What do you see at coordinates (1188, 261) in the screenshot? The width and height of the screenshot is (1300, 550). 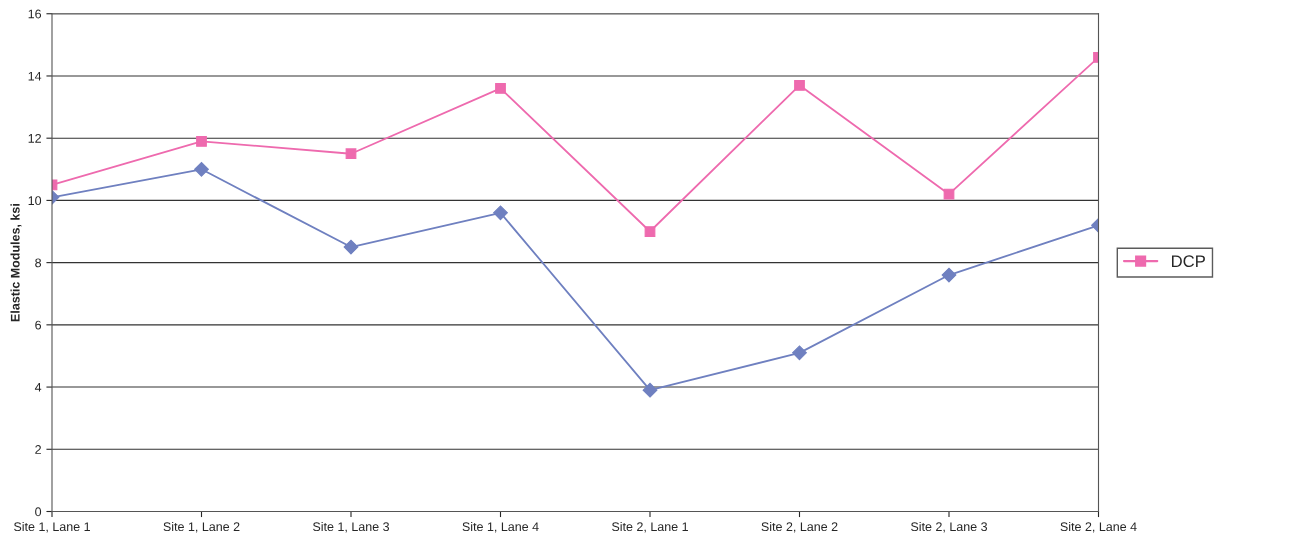 I see `legend-label: DCP` at bounding box center [1188, 261].